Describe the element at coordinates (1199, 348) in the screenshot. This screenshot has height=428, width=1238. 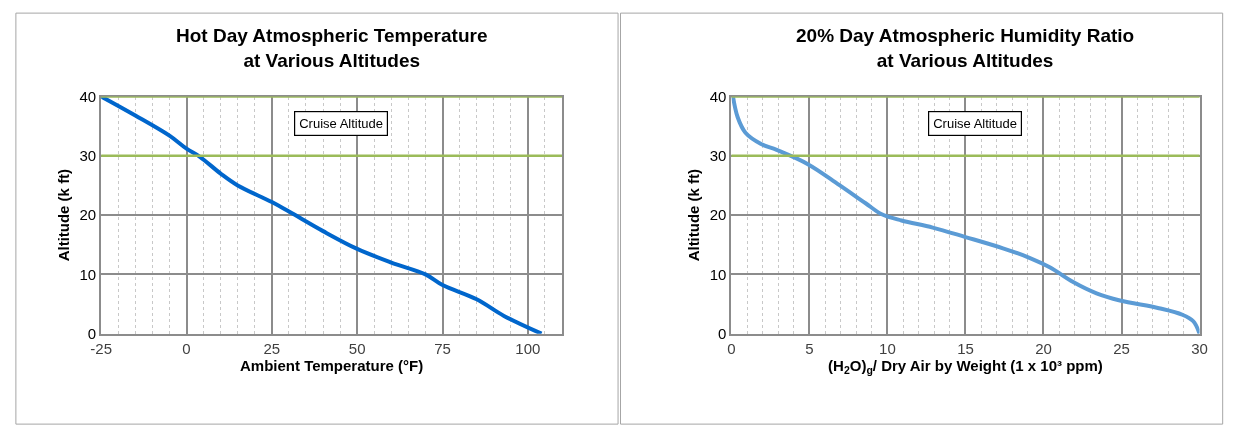
I see `x-tick-label: 30` at that location.